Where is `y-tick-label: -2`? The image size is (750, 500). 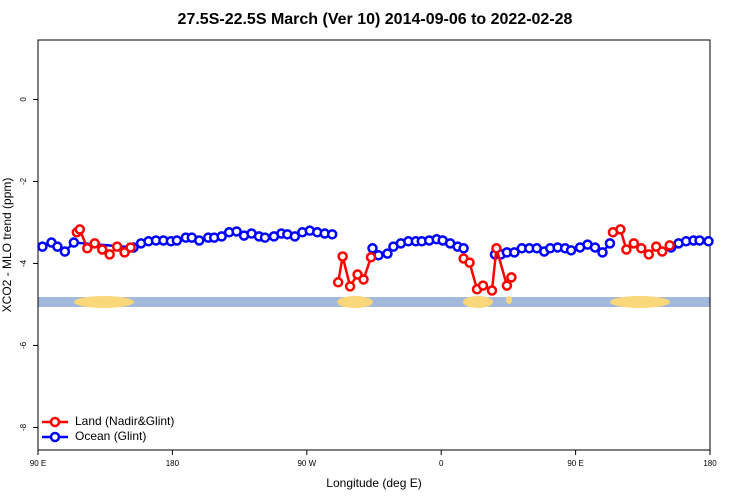
y-tick-label: -2 is located at coordinates (23, 181).